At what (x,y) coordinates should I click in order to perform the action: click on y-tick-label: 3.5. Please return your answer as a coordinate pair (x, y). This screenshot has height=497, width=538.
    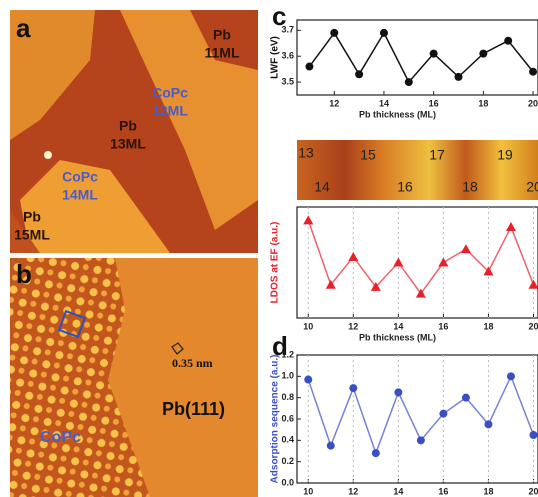
    Looking at the image, I should click on (287, 81).